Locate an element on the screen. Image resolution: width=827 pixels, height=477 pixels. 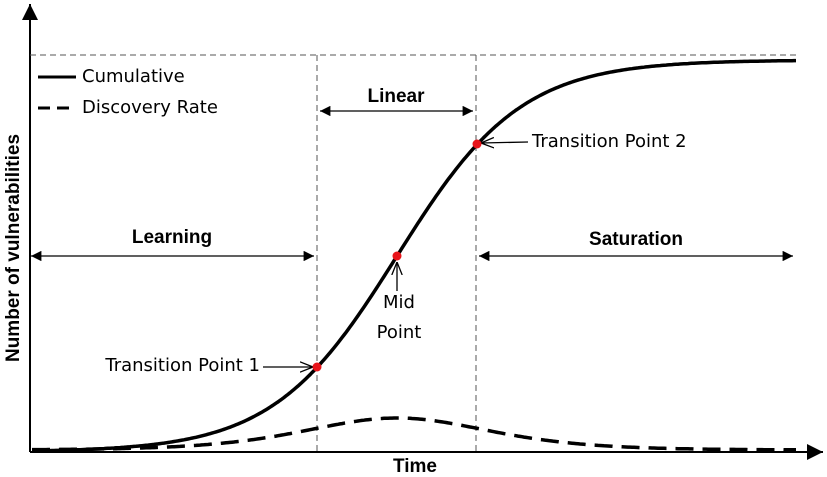
legend-label: Discovery Rate is located at coordinates (150, 107).